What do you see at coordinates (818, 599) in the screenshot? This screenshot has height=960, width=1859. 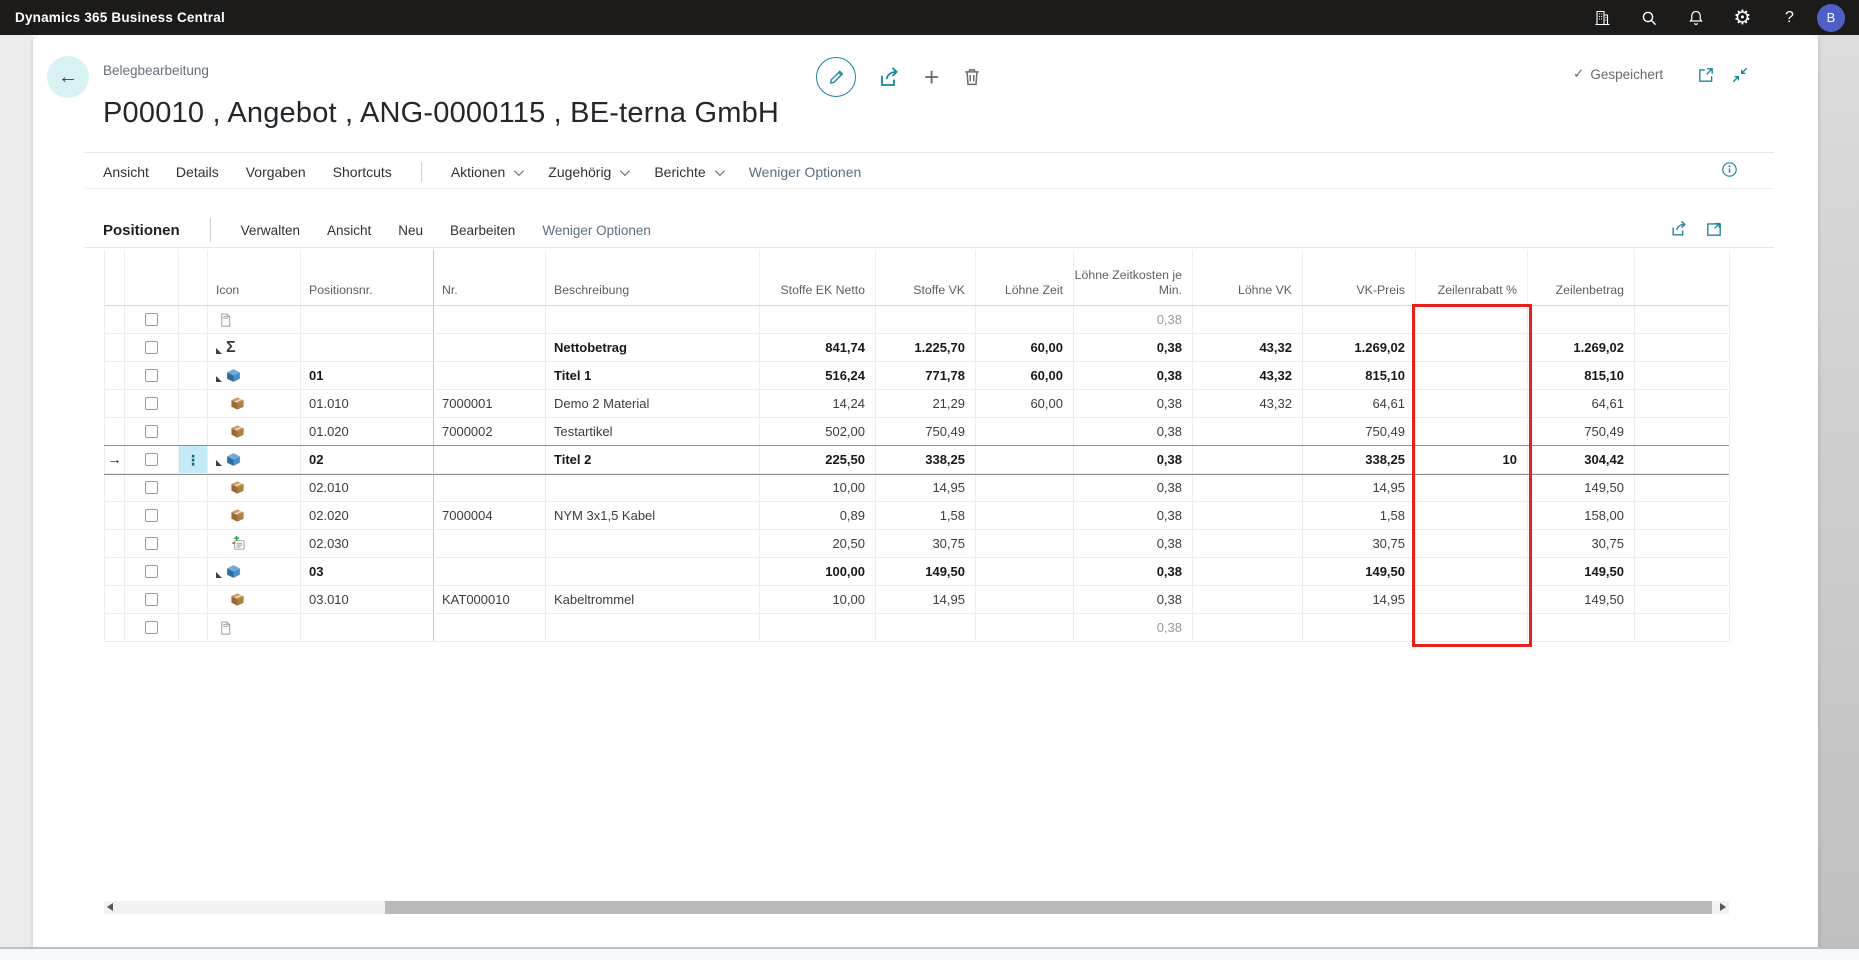 I see `cell-stoffe-ek-netto: 10,00` at bounding box center [818, 599].